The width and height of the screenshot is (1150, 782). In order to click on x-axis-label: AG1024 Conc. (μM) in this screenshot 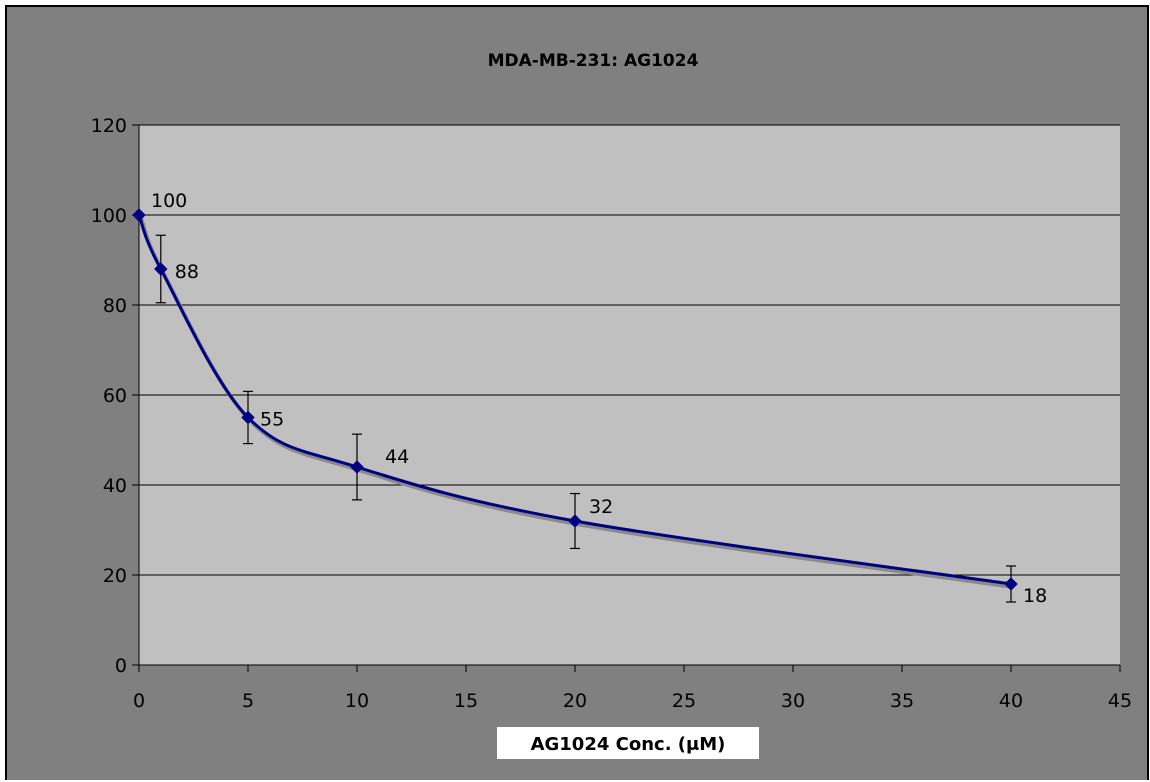, I will do `click(628, 744)`.